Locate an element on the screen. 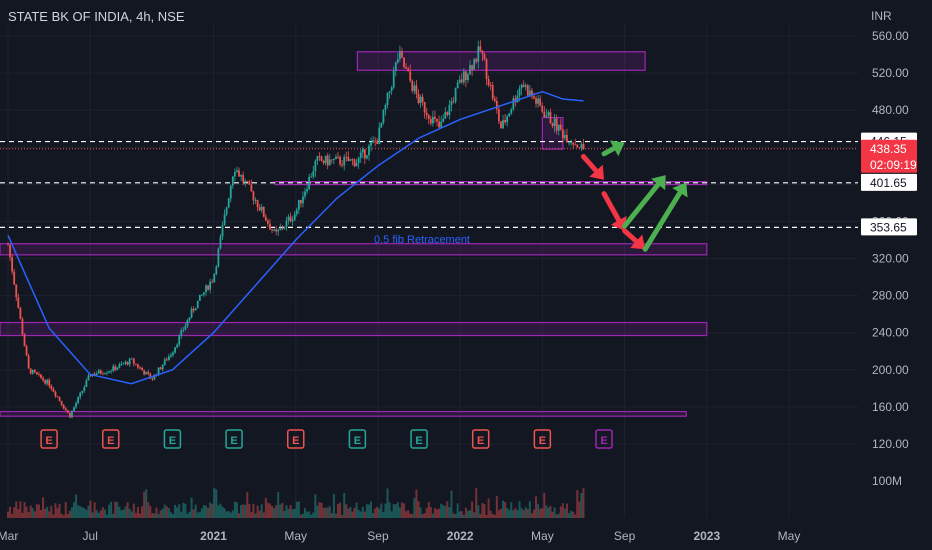  price-label-countdown: 02:09:19 is located at coordinates (893, 165).